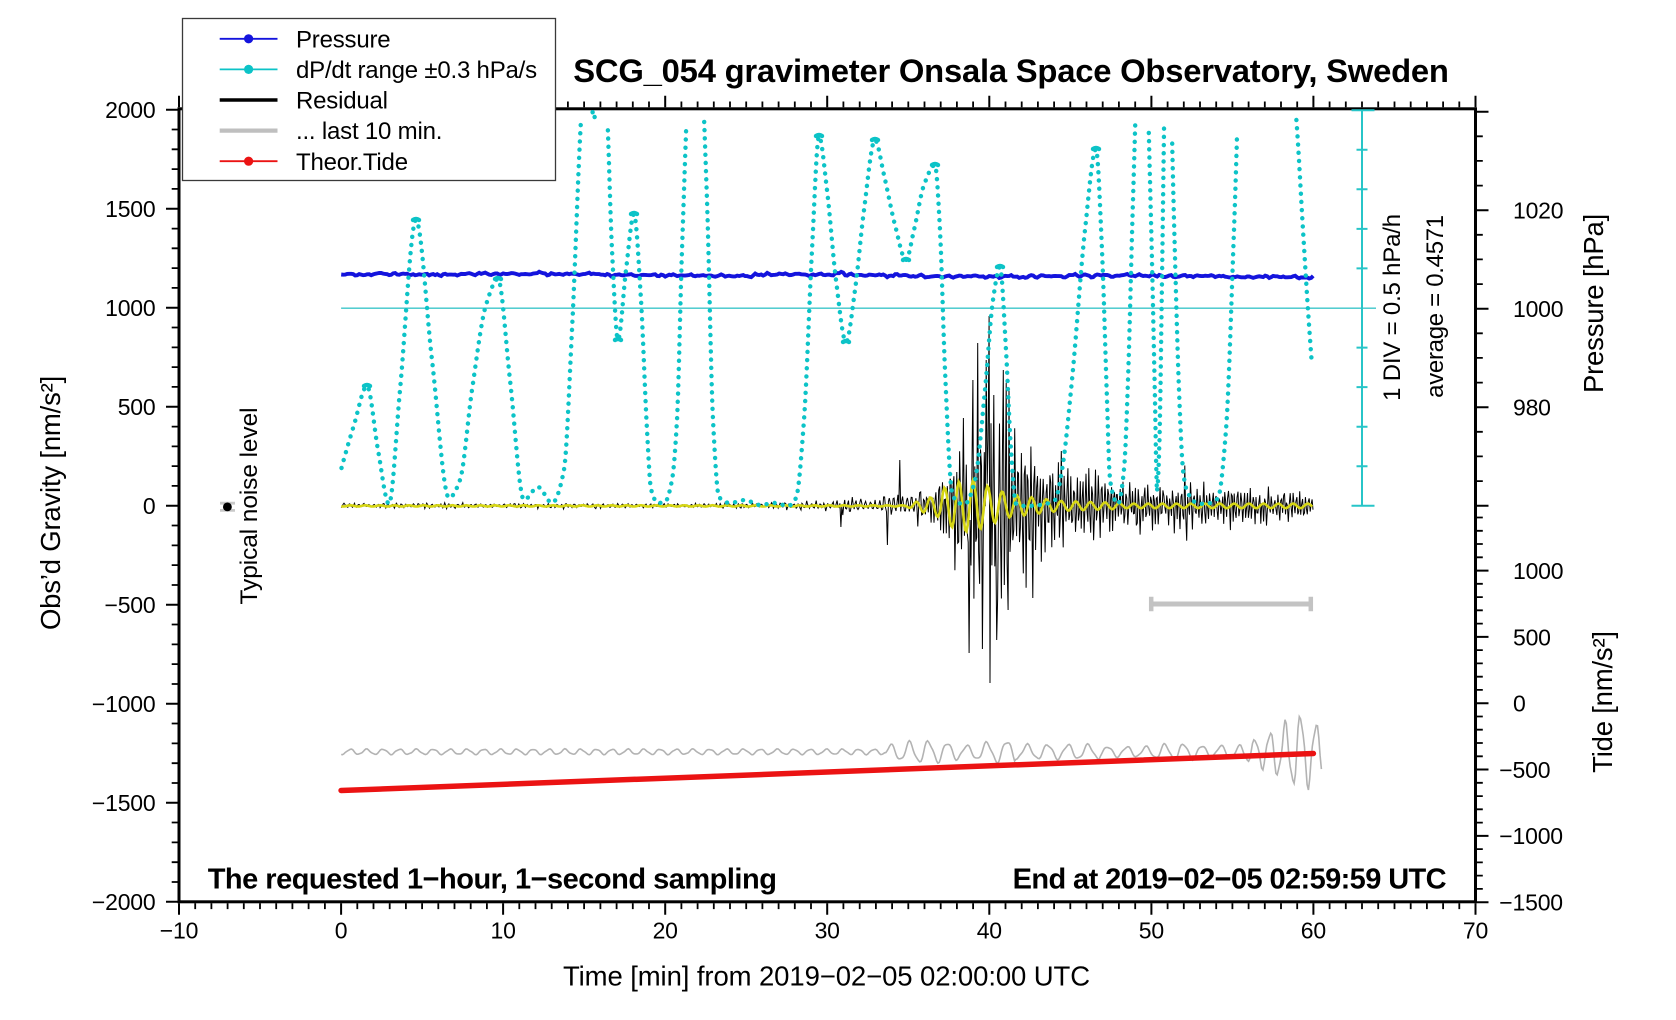 This screenshot has width=1676, height=1020. I want to click on svg-text: Pressure [hPa], so click(1593, 303).